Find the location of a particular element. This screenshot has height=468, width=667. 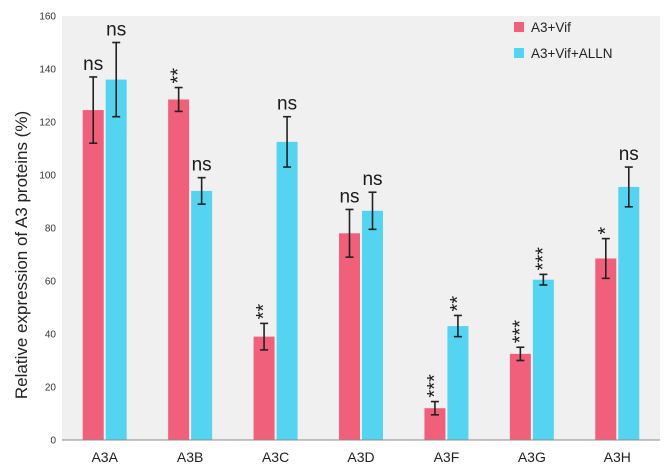

y-tick-label: 0 is located at coordinates (53, 441).